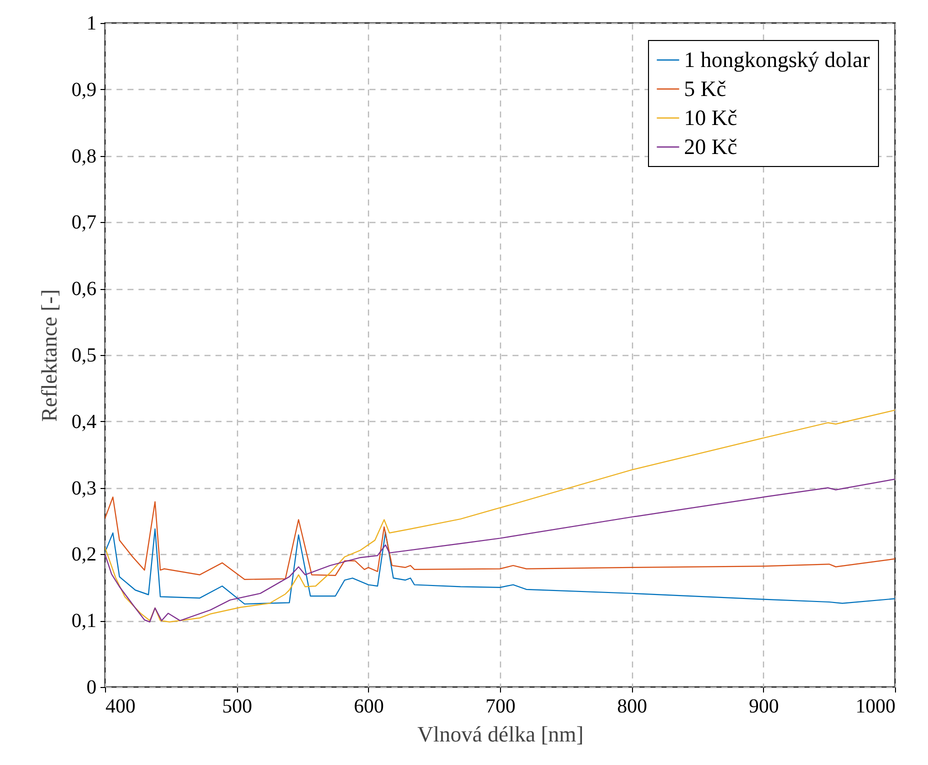 The width and height of the screenshot is (928, 765). What do you see at coordinates (84, 421) in the screenshot?
I see `y-tick-label: 0,4` at bounding box center [84, 421].